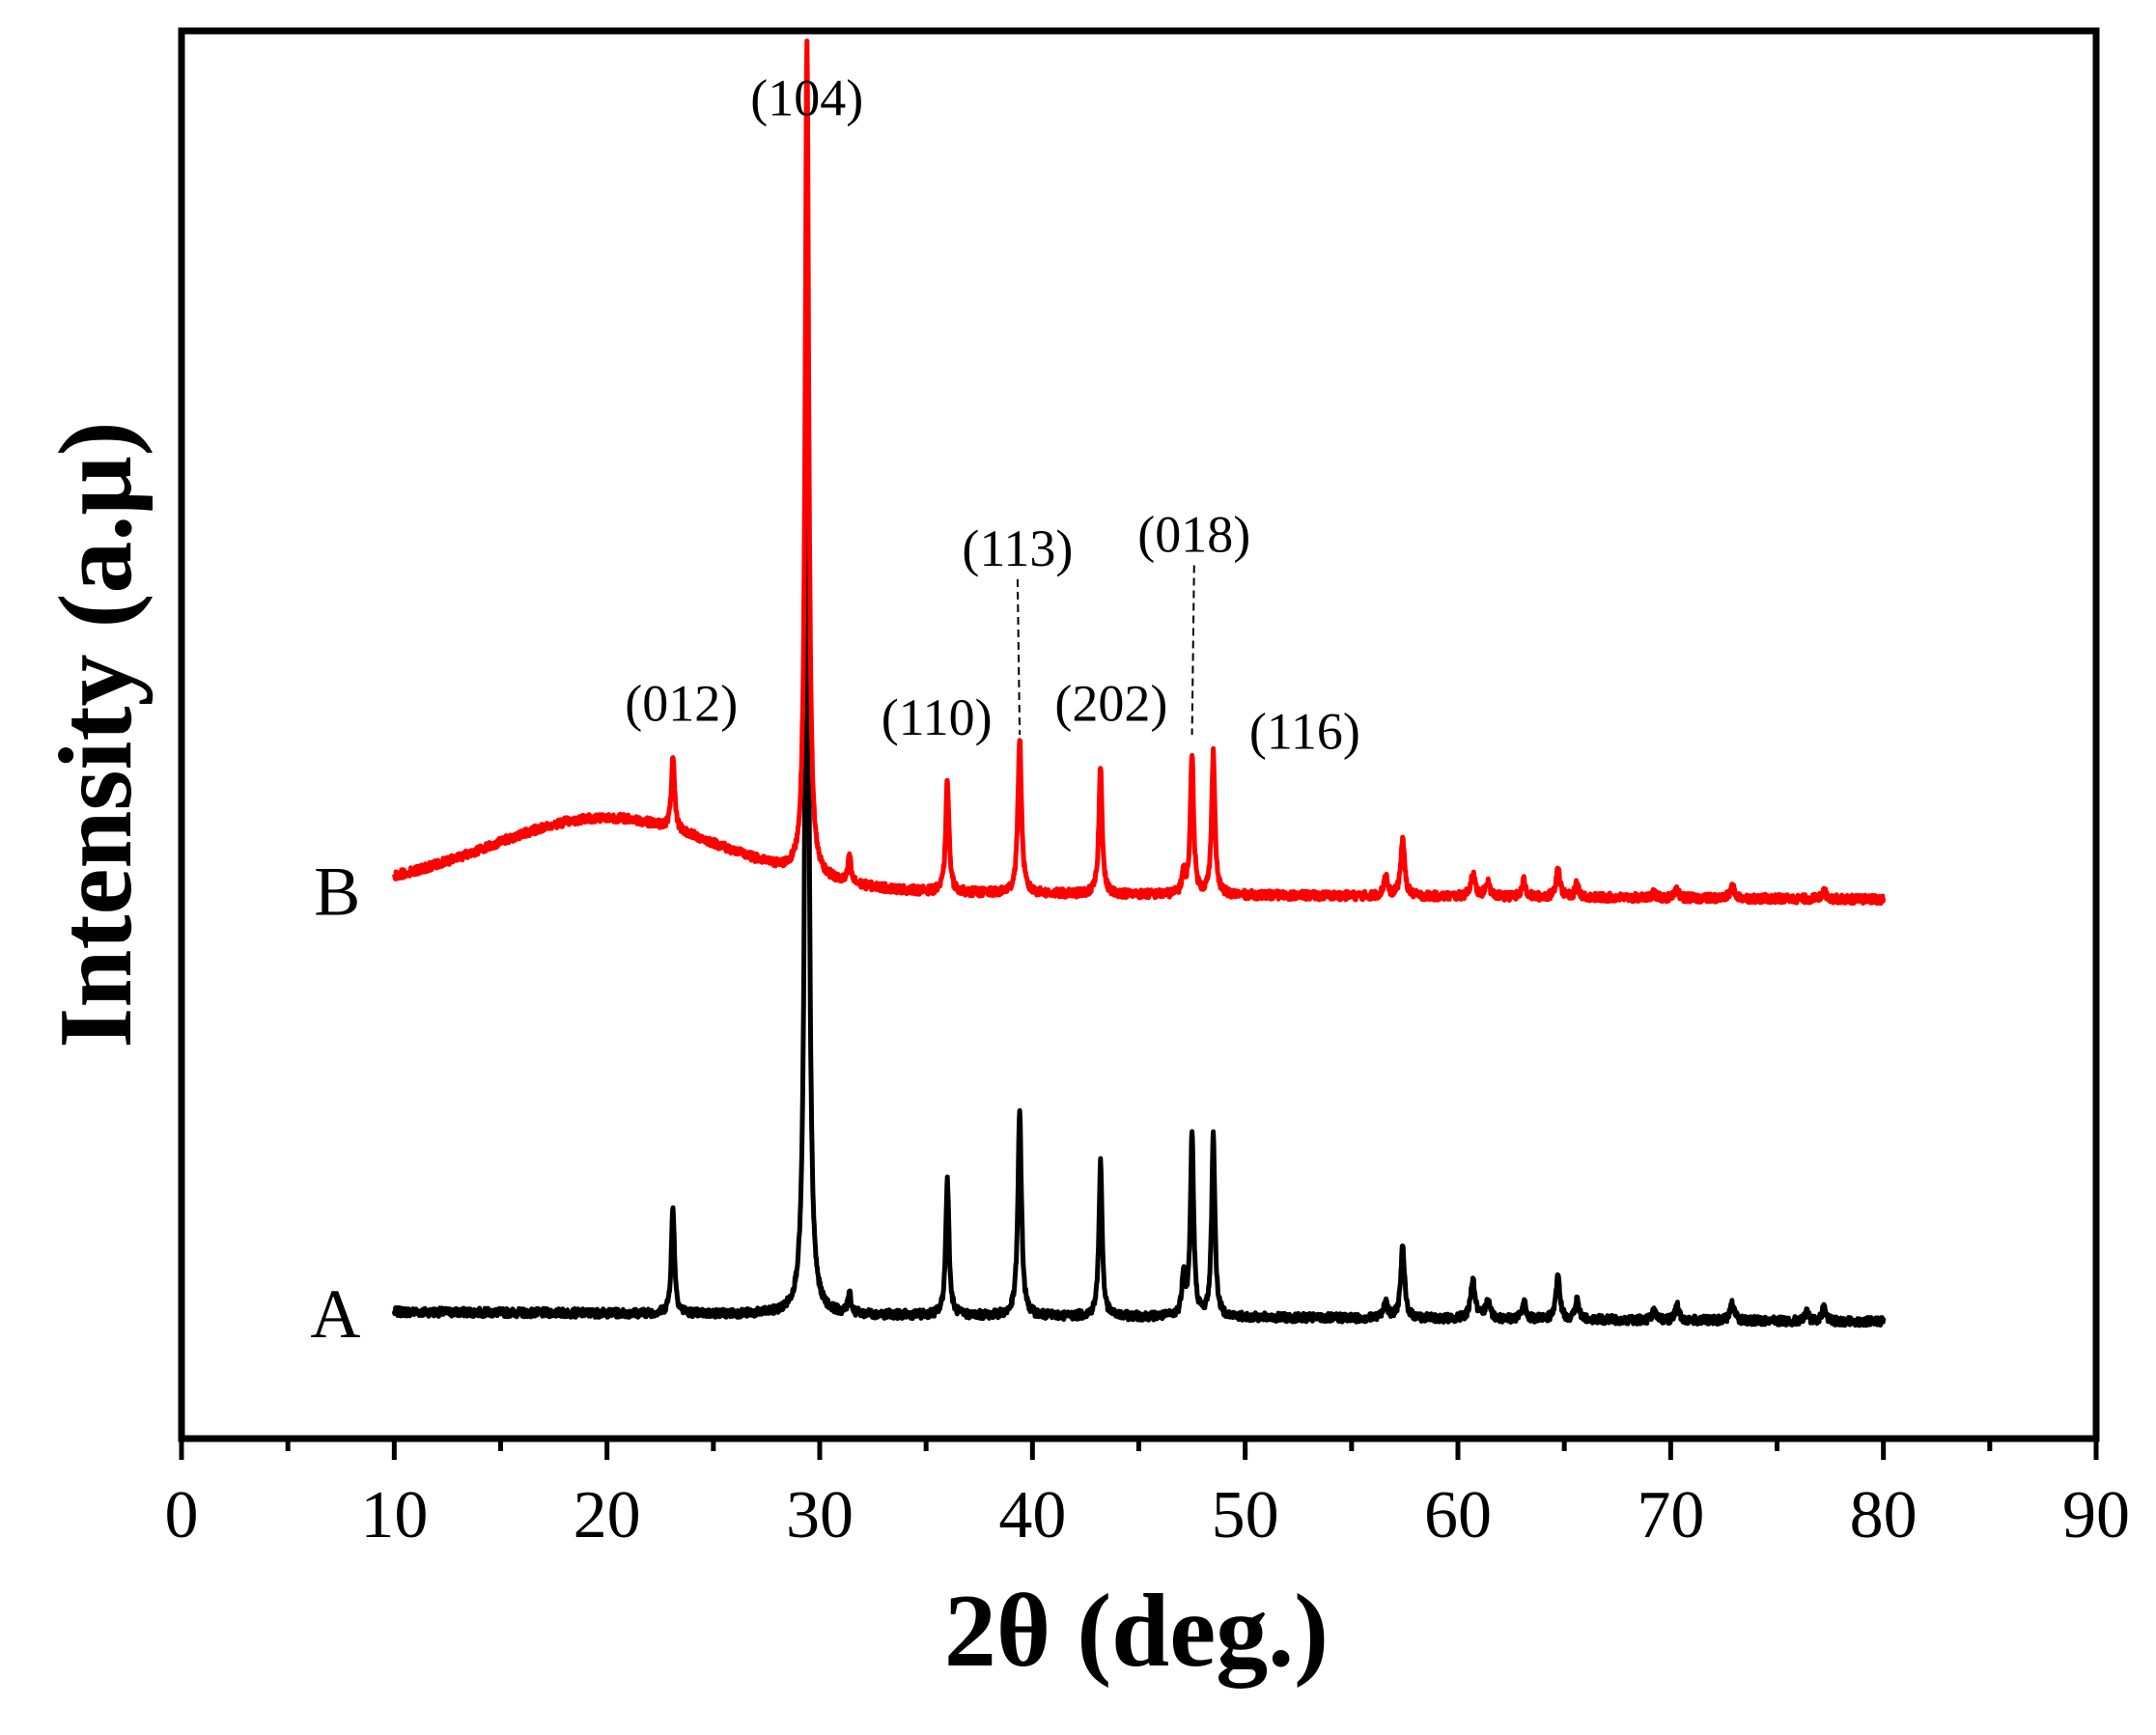 The height and width of the screenshot is (1735, 2156). What do you see at coordinates (608, 1515) in the screenshot?
I see `x-tick-label: 20` at bounding box center [608, 1515].